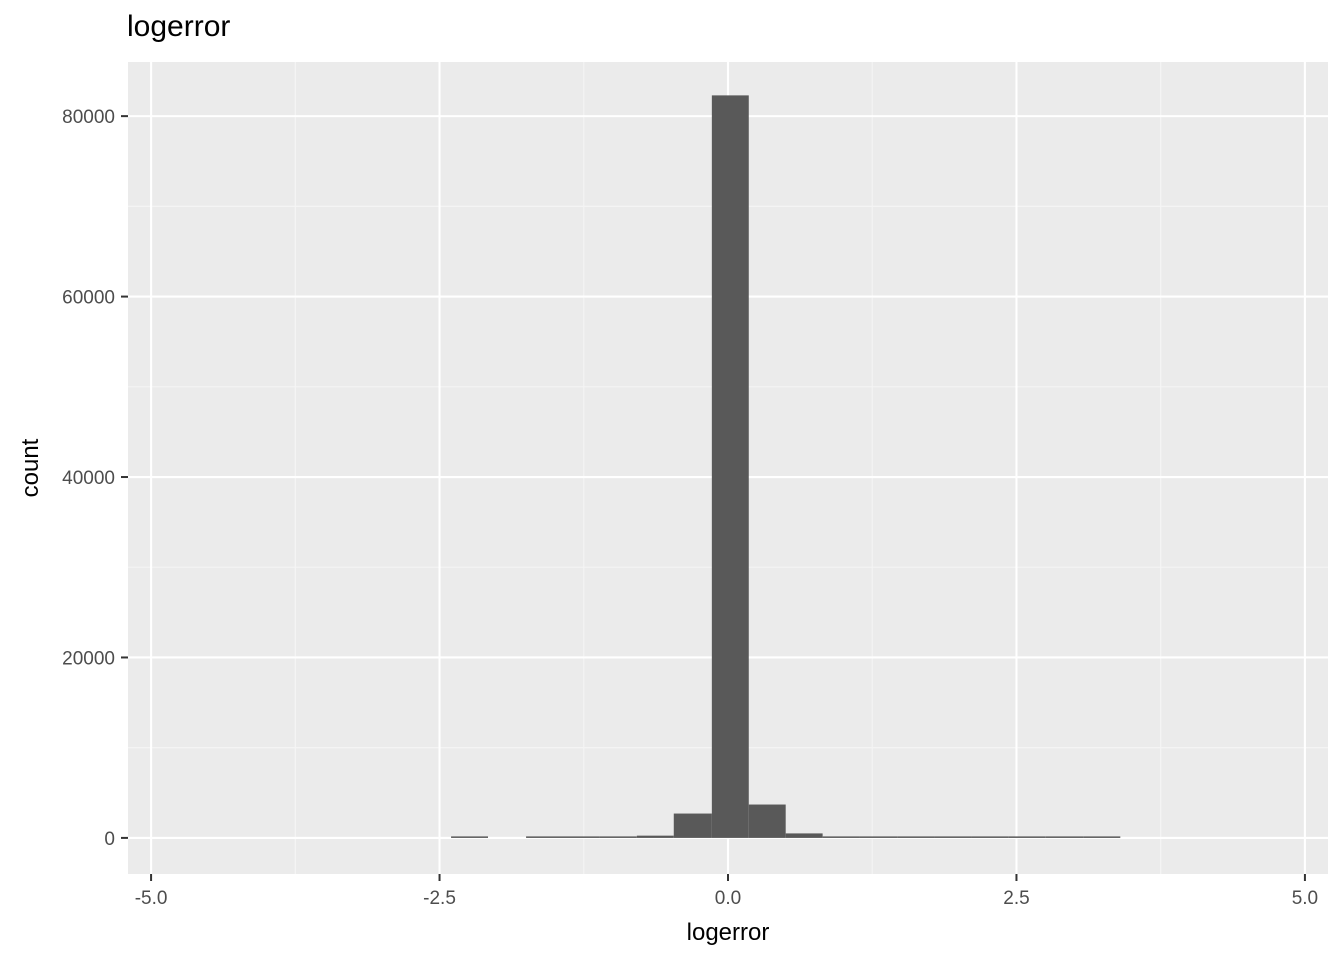 The height and width of the screenshot is (960, 1344). What do you see at coordinates (728, 932) in the screenshot?
I see `x-axis-title: logerror` at bounding box center [728, 932].